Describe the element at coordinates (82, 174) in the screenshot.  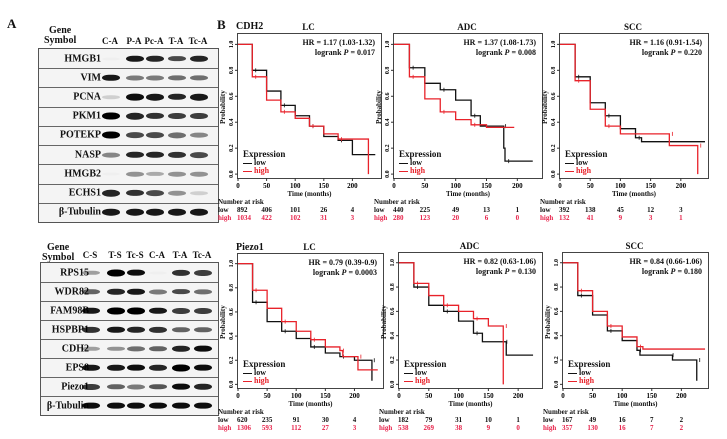
I see `blot-gene-label: HMGB2` at that location.